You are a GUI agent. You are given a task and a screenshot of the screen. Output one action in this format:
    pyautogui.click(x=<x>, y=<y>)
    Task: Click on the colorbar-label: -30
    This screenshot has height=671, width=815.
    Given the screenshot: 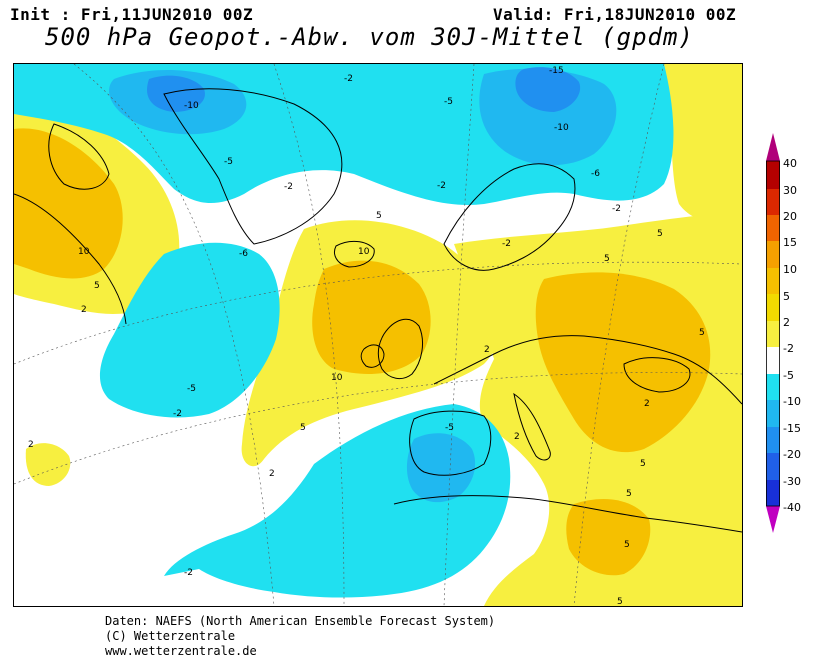 What is the action you would take?
    pyautogui.click(x=792, y=481)
    